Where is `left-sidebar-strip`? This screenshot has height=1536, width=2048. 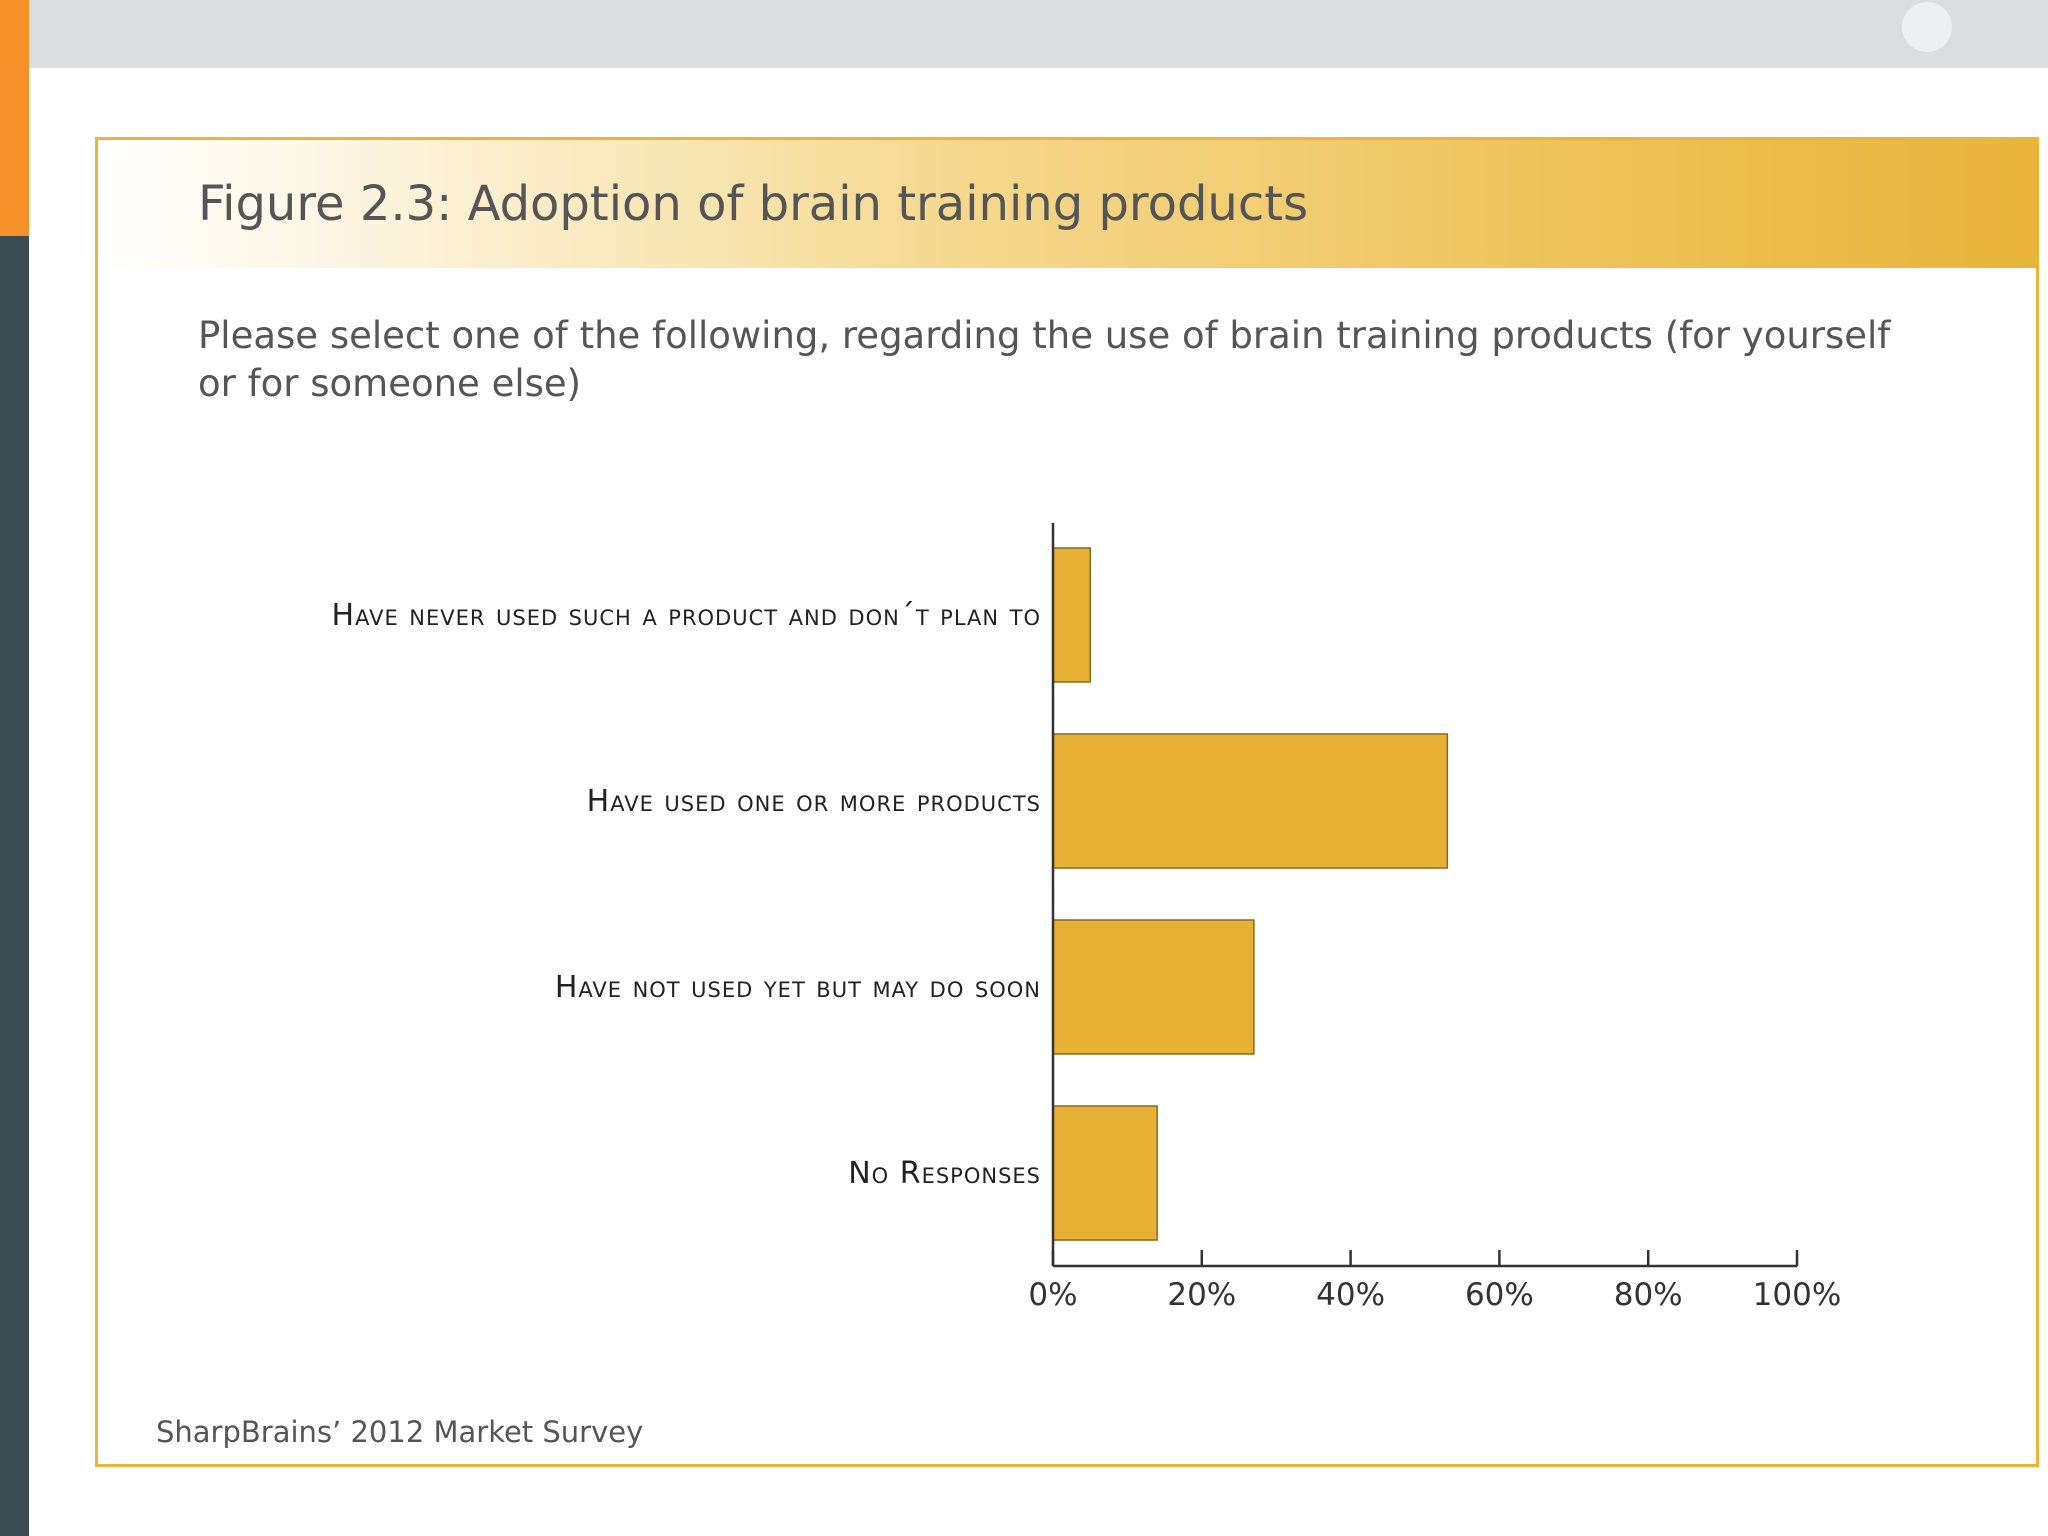
left-sidebar-strip is located at coordinates (14, 886).